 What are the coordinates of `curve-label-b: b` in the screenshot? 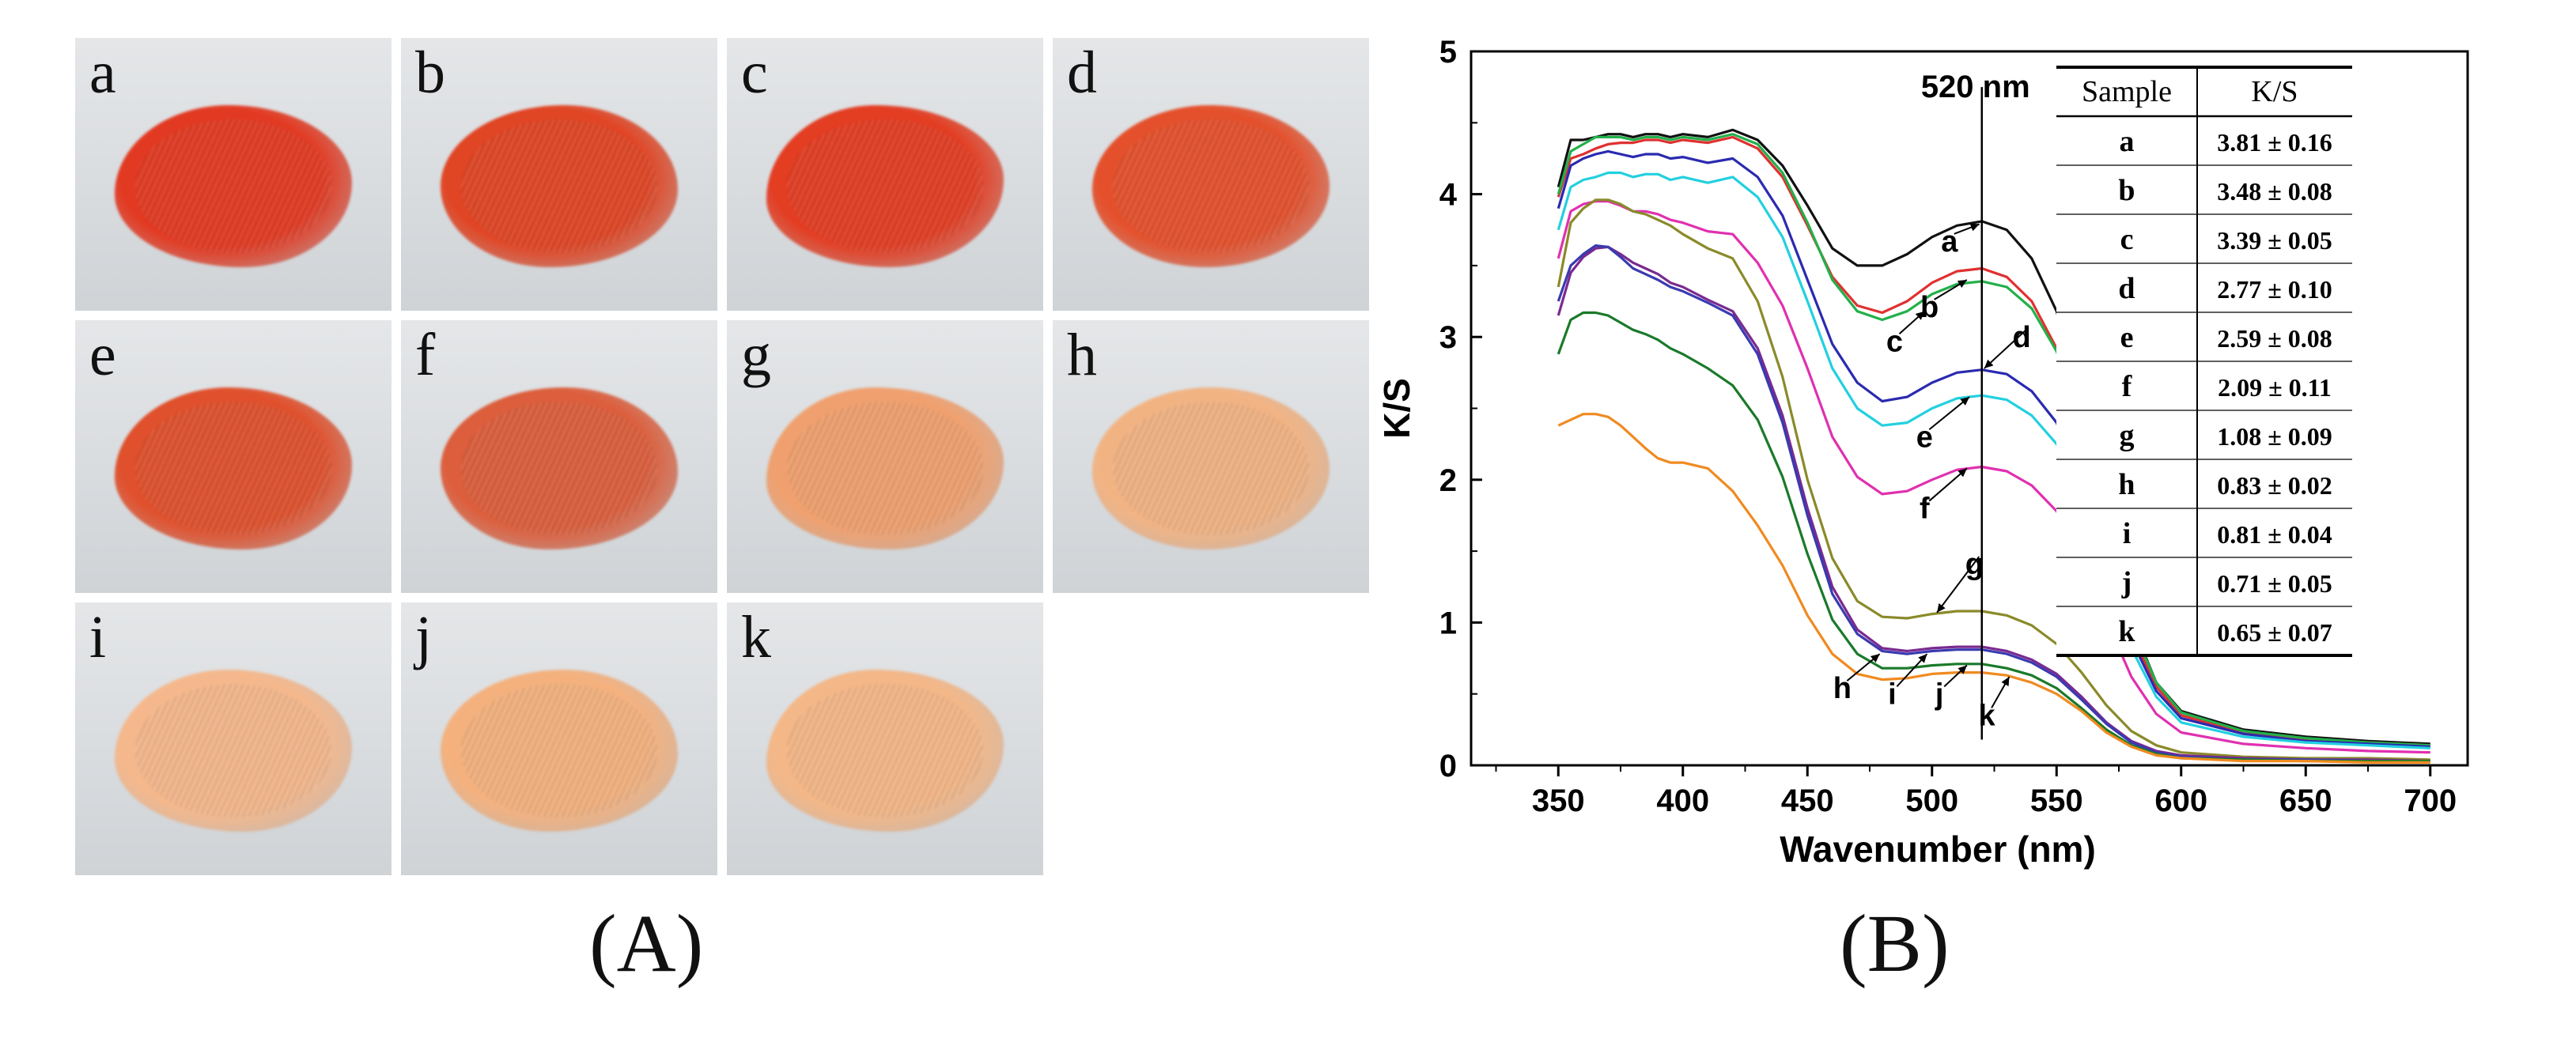 It's located at (1929, 307).